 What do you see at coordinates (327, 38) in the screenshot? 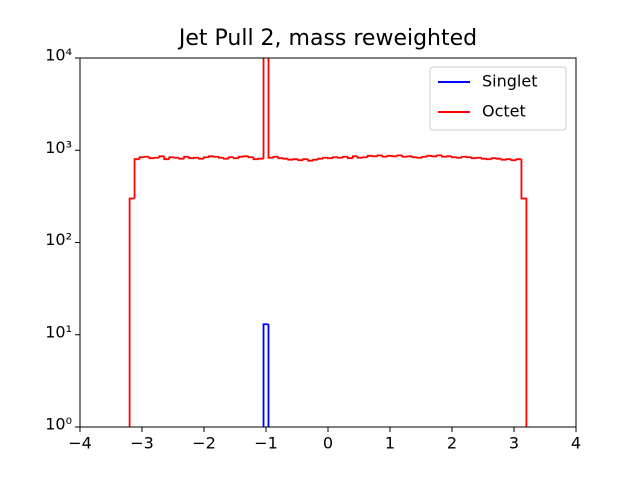
I see `chart-title: Jet Pull 2, mass reweighted` at bounding box center [327, 38].